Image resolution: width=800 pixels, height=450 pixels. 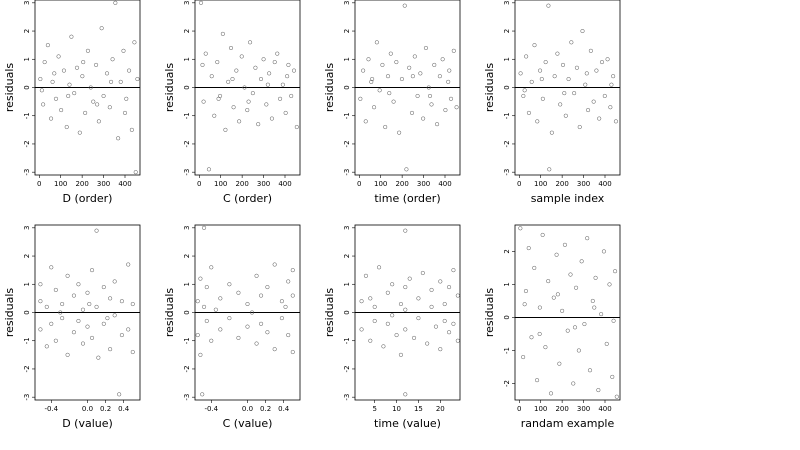 I want to click on x-tick-label: 5, so click(x=374, y=409).